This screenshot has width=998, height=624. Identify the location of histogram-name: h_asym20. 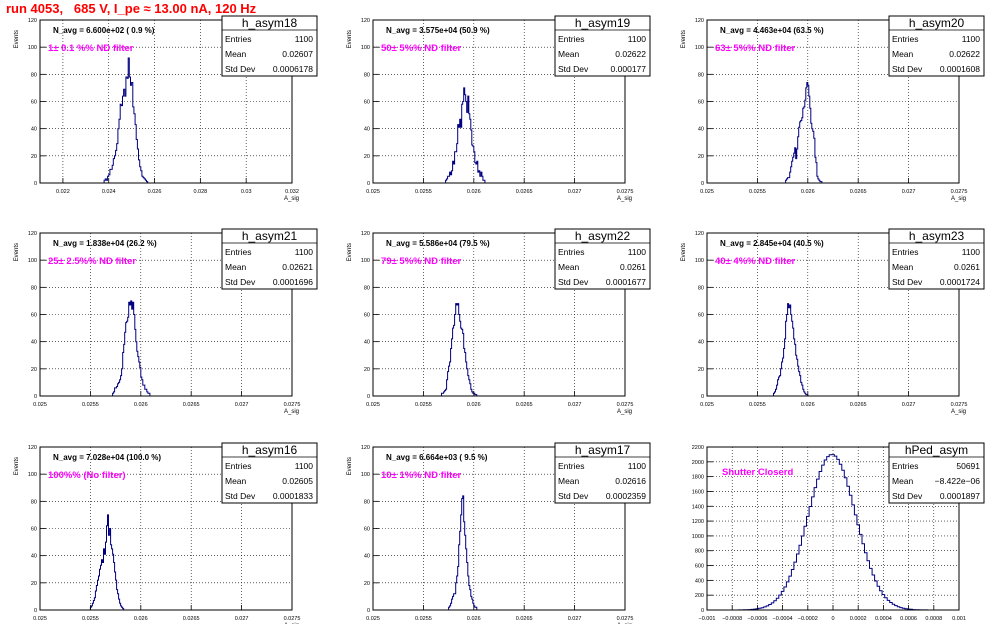
(937, 23).